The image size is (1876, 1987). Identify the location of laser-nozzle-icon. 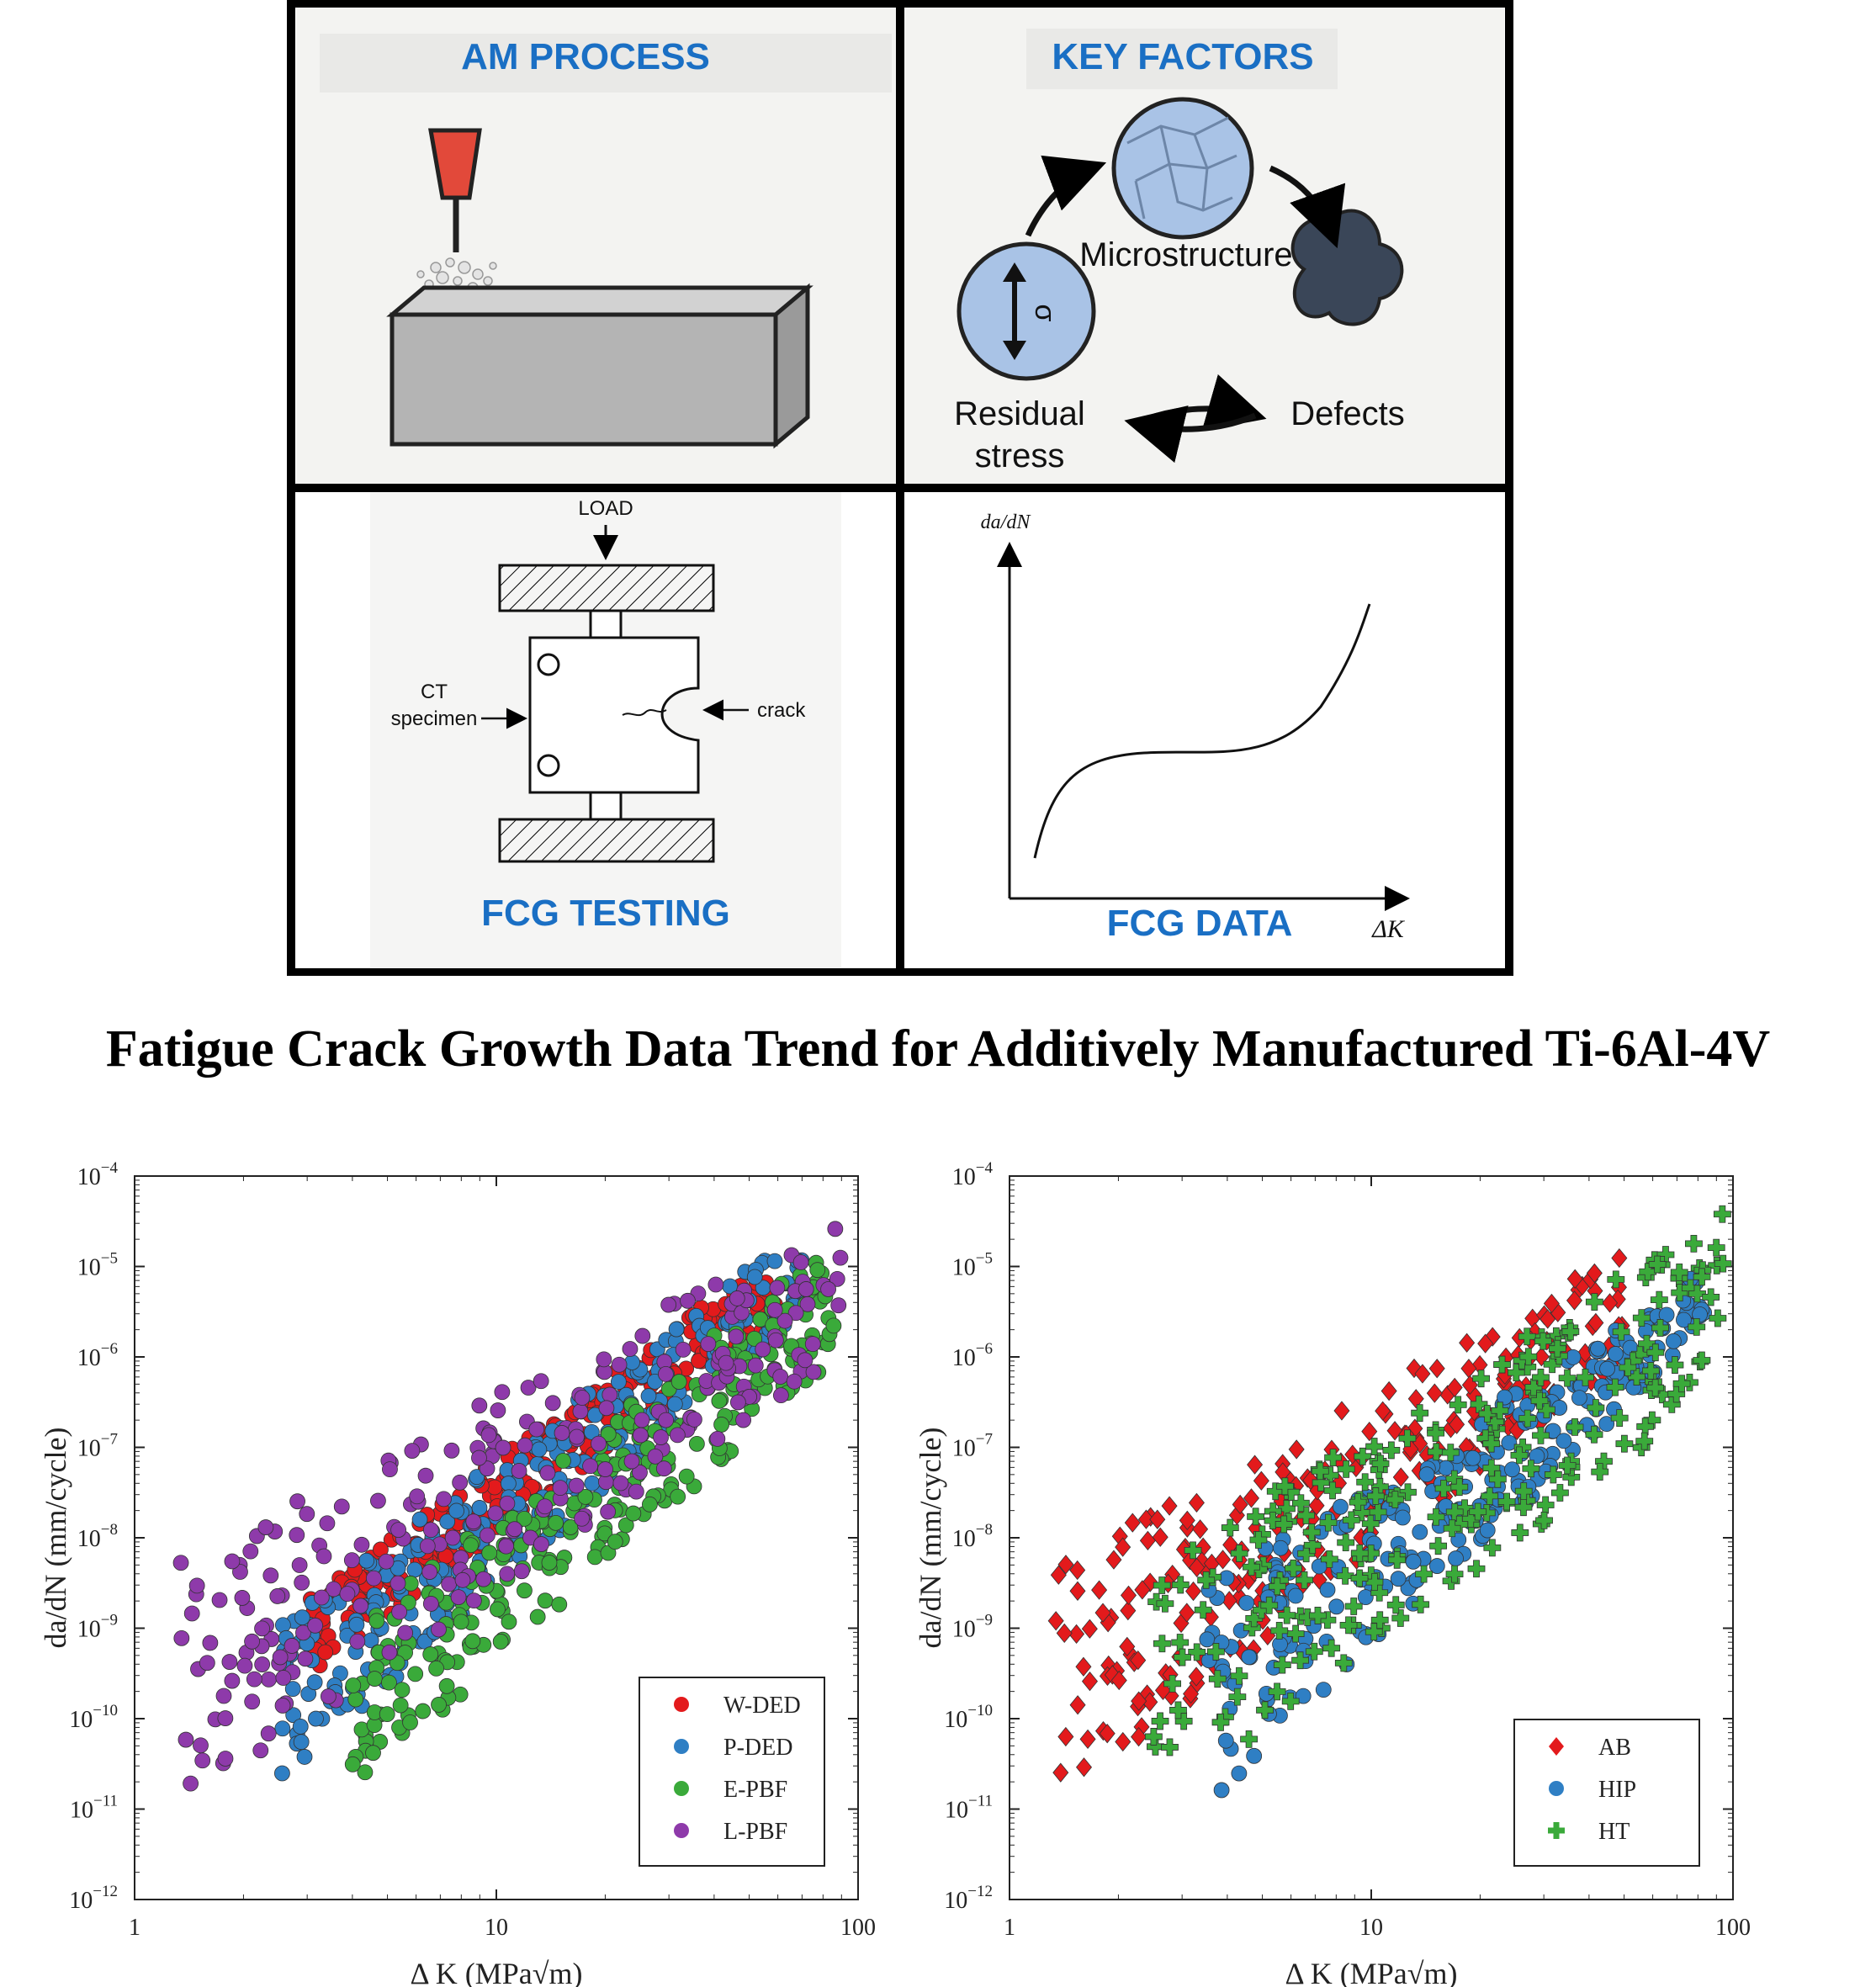
(455, 190).